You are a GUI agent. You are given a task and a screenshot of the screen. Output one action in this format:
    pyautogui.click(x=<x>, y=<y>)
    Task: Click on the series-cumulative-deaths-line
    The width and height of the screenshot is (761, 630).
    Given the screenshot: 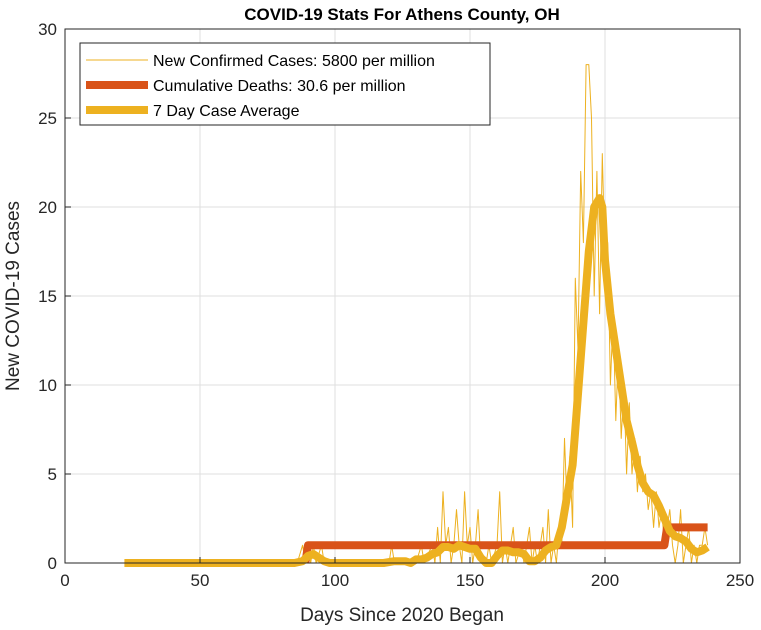 What is the action you would take?
    pyautogui.click(x=504, y=543)
    